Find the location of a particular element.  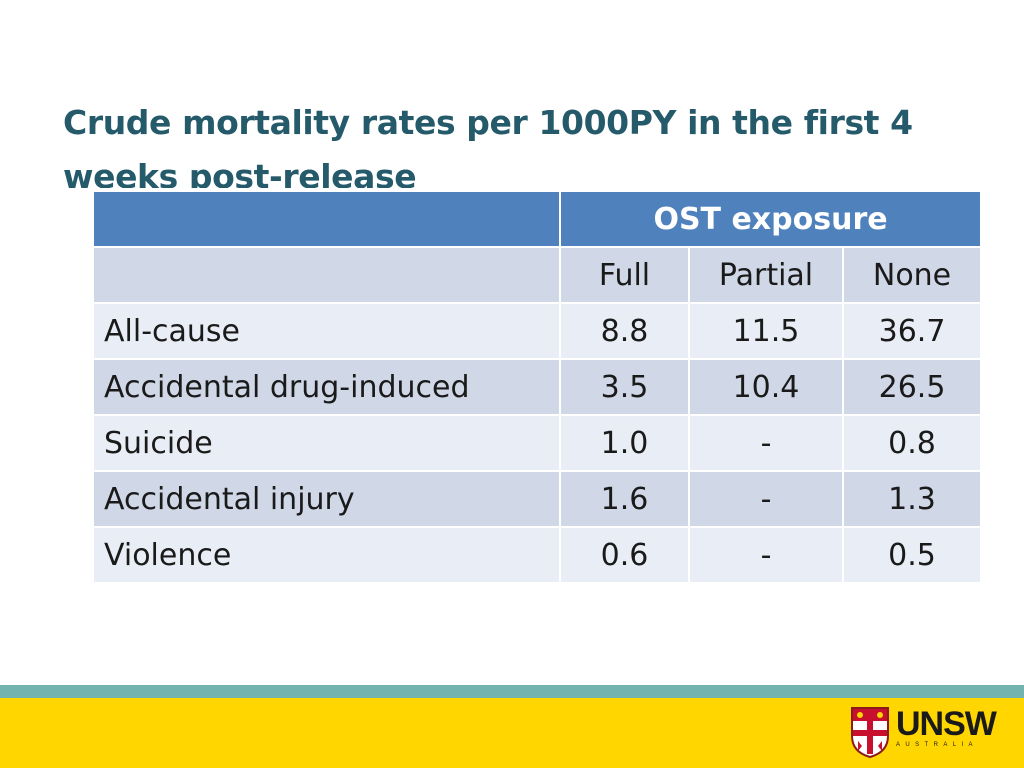

cell-full: 8.8 is located at coordinates (624, 331).